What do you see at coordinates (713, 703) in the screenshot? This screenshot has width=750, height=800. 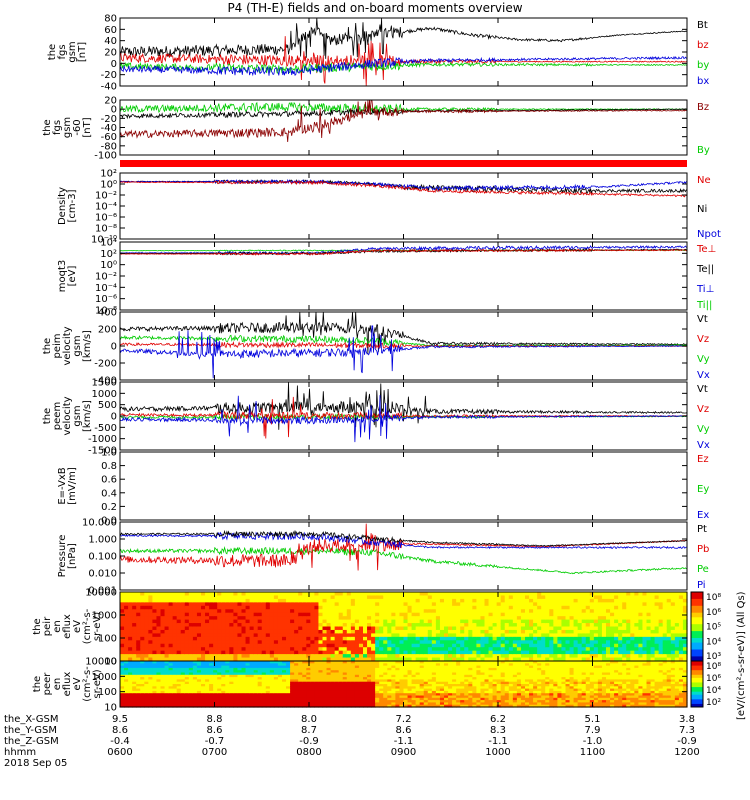 I see `colorbar-tick-label: 10²` at bounding box center [713, 703].